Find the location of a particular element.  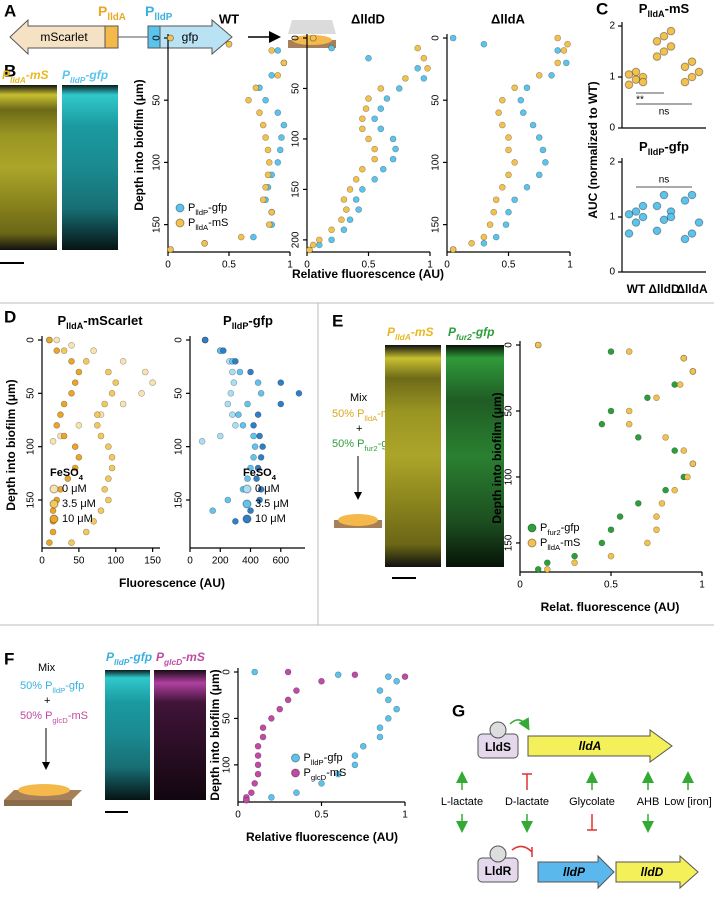

chart-title: ΔlldD is located at coordinates (368, 18).